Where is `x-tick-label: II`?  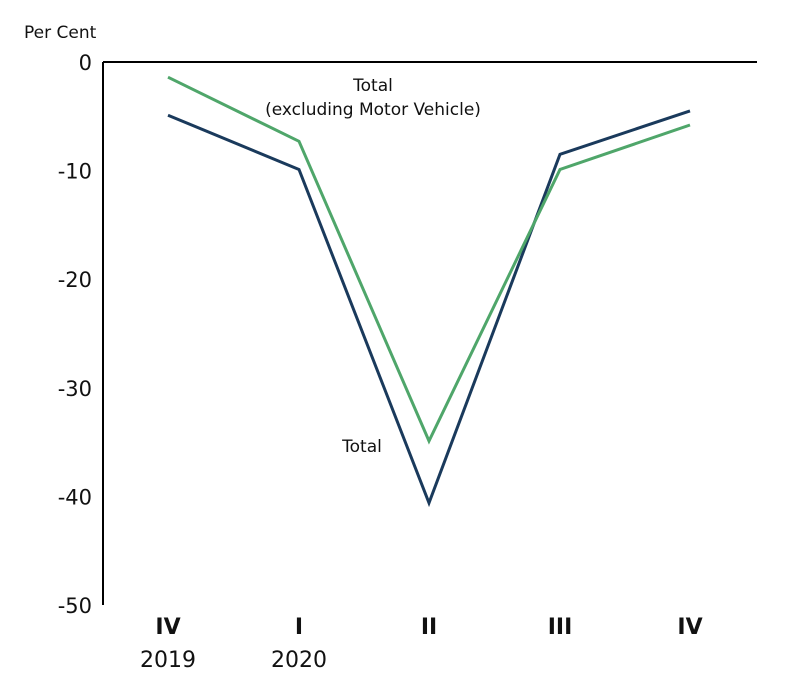 x-tick-label: II is located at coordinates (429, 627).